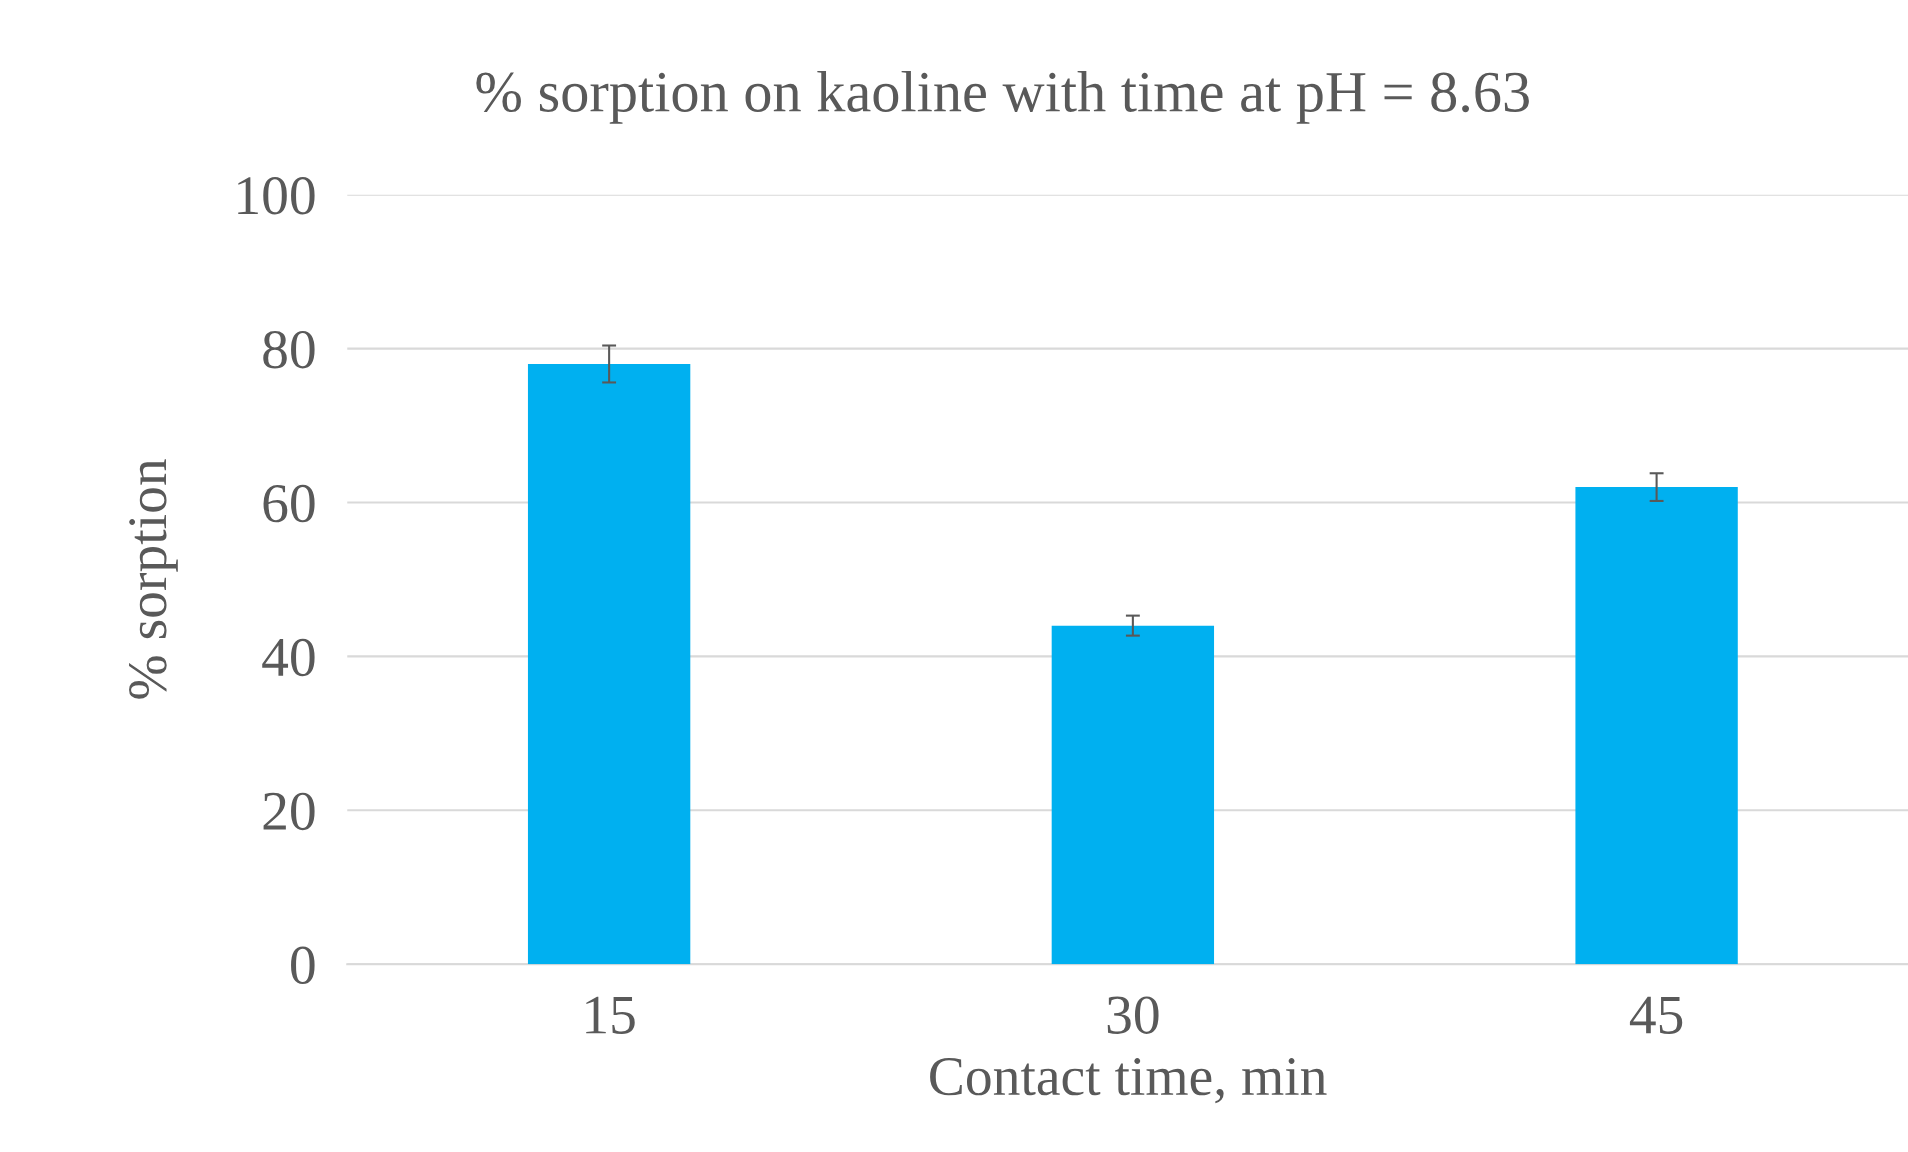 The image size is (1908, 1152). Describe the element at coordinates (276, 196) in the screenshot. I see `y-tick-label: 100` at that location.